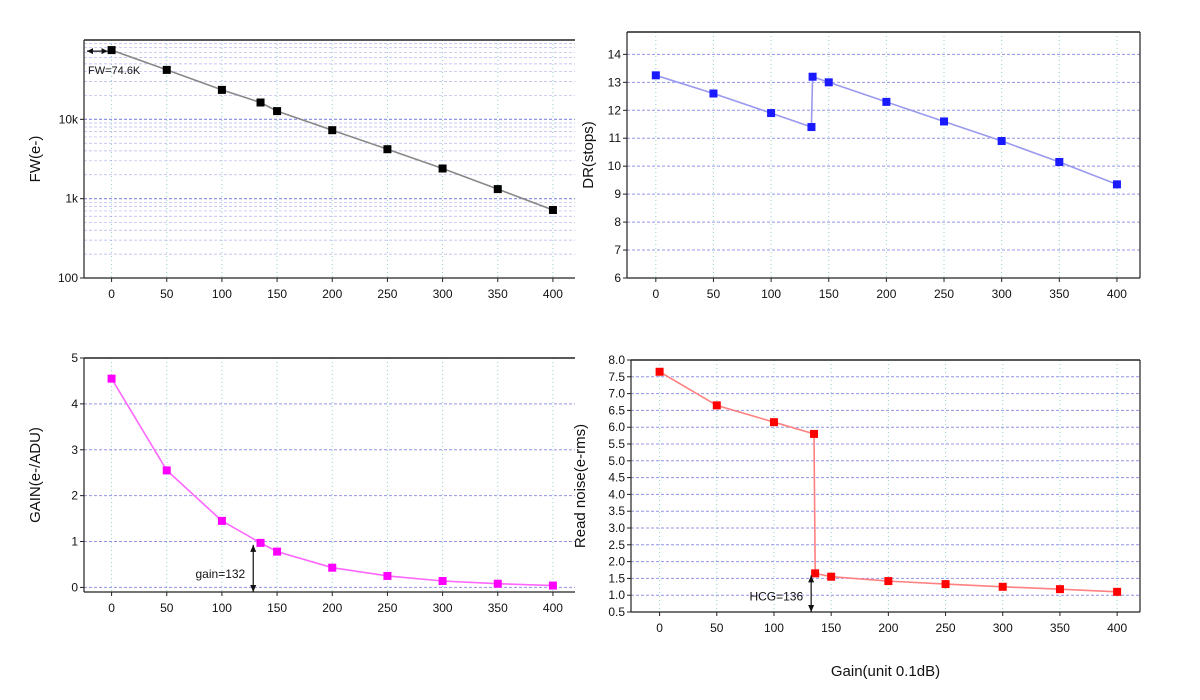 This screenshot has width=1200, height=700. I want to click on y-tick-label: 3.0, so click(616, 528).